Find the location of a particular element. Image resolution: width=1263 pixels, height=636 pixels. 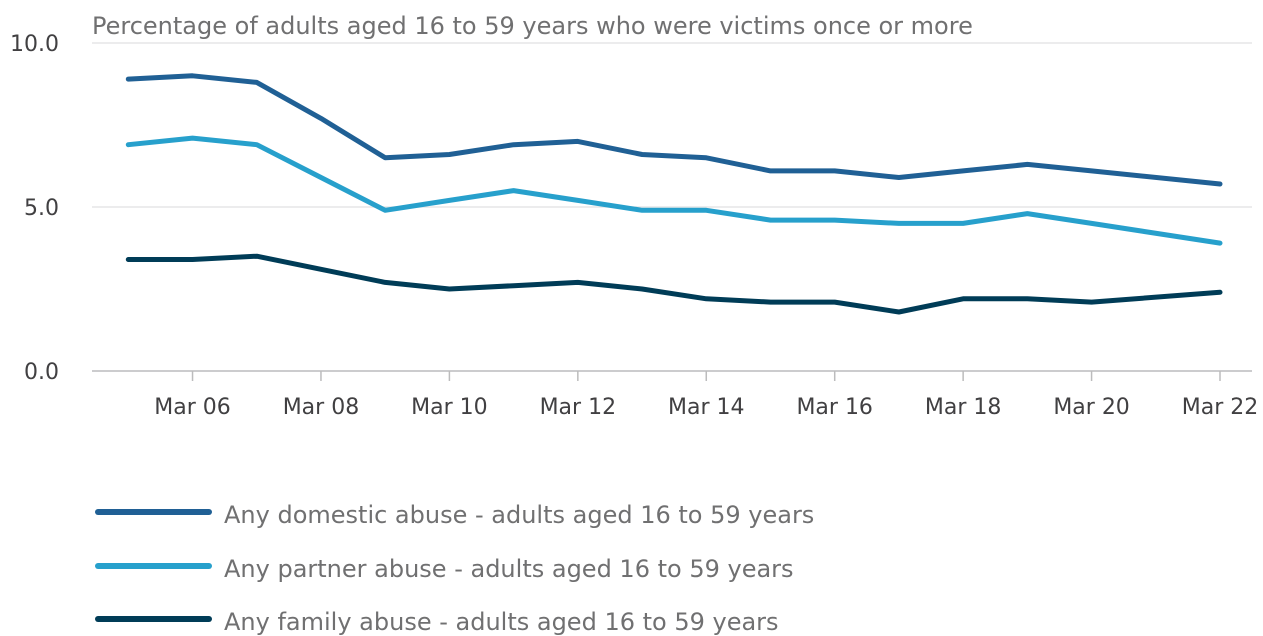

y-tick-label: 10.0 is located at coordinates (34, 44).